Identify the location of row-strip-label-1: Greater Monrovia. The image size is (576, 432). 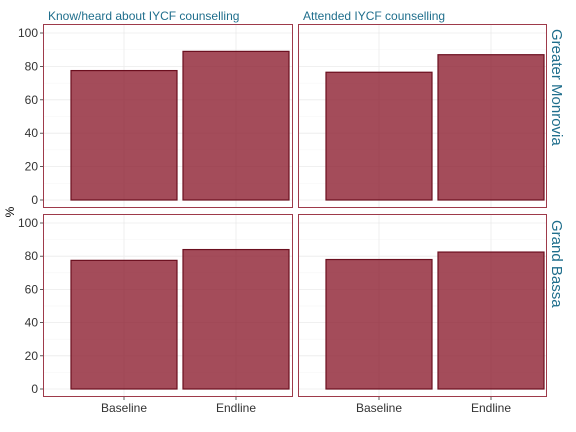
(556, 87).